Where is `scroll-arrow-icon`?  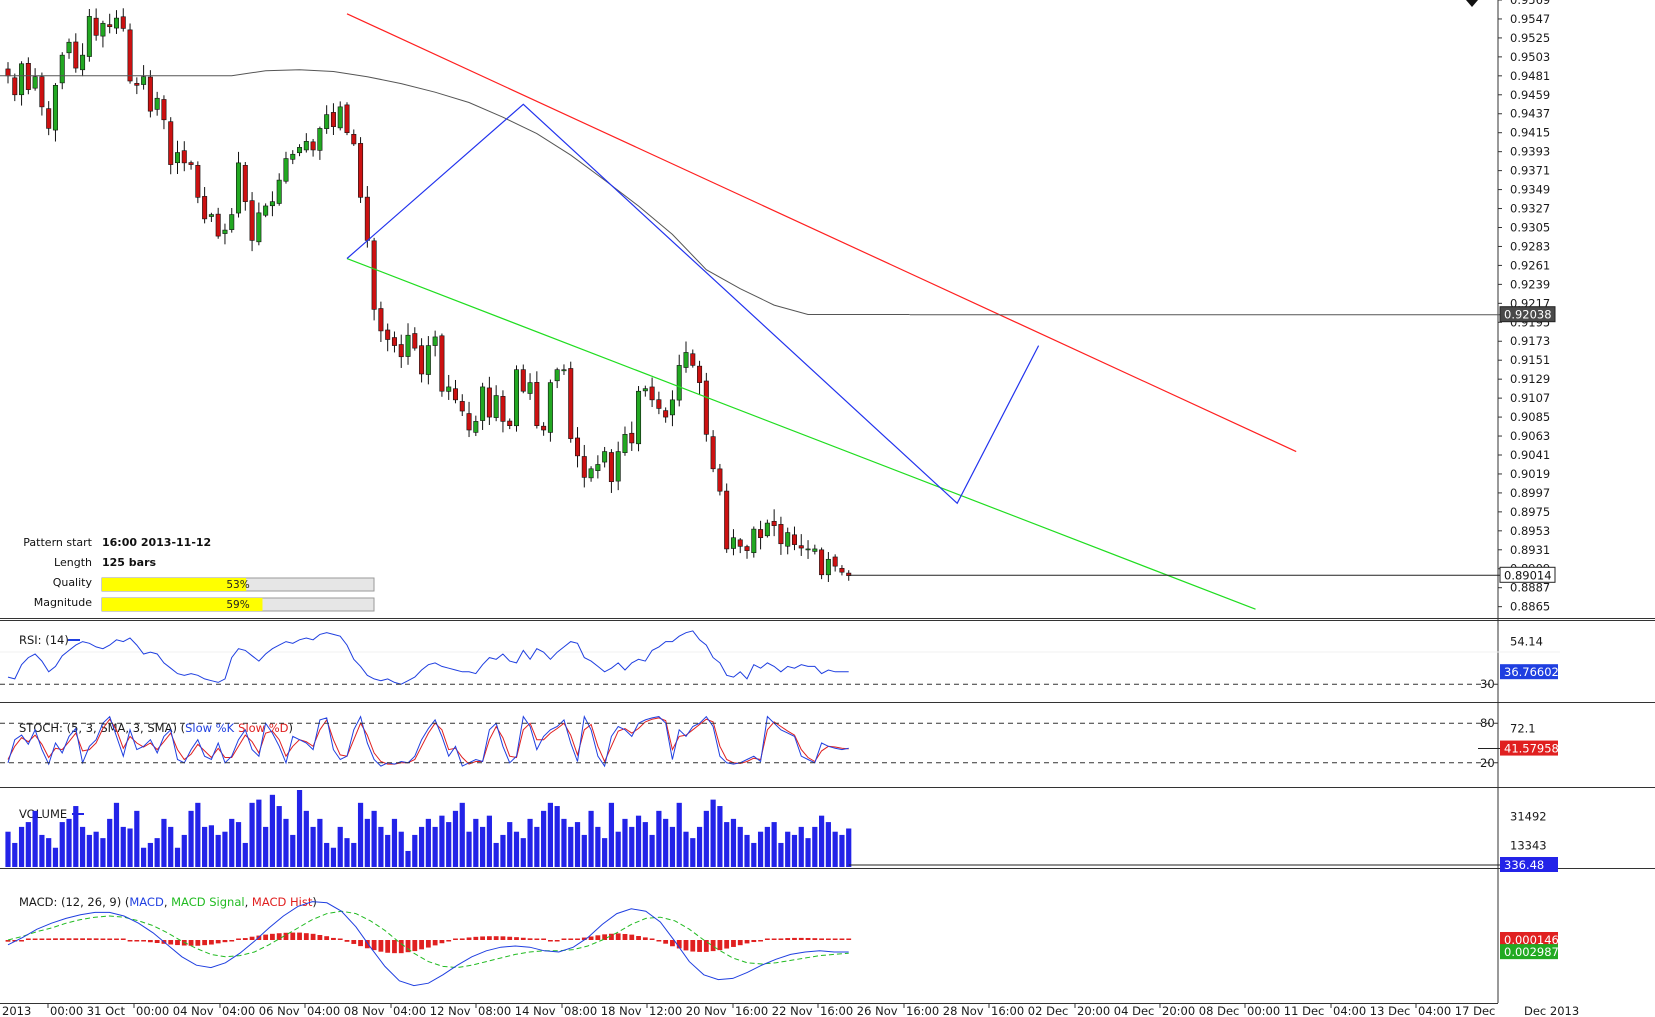
scroll-arrow-icon is located at coordinates (1472, 3).